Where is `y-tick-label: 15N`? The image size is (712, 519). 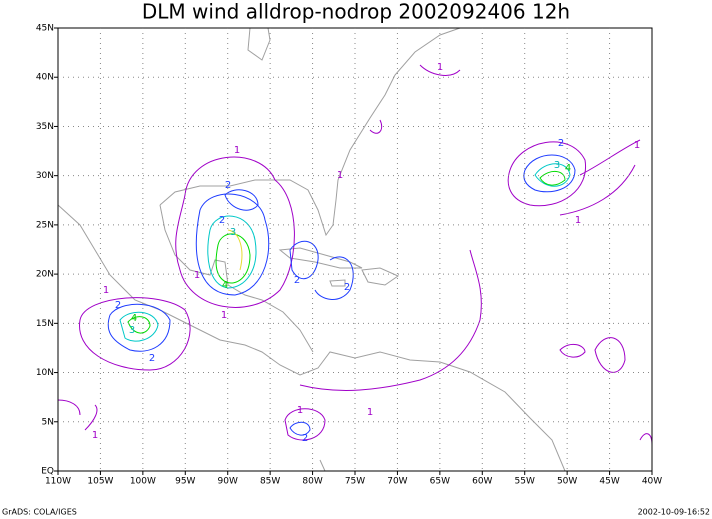 y-tick-label: 15N is located at coordinates (45, 324).